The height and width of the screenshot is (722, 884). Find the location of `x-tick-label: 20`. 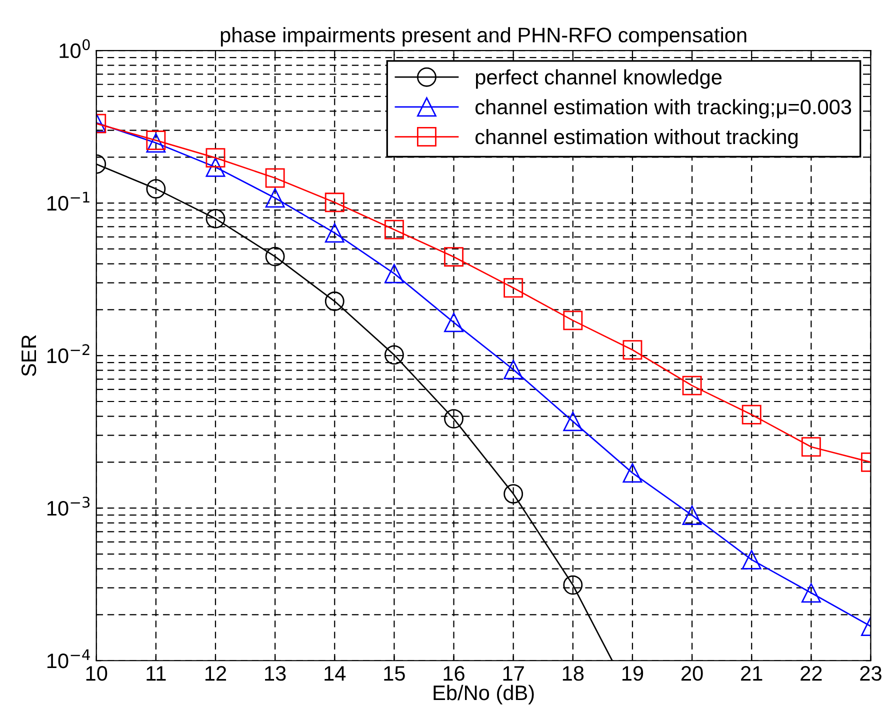

x-tick-label: 20 is located at coordinates (692, 673).